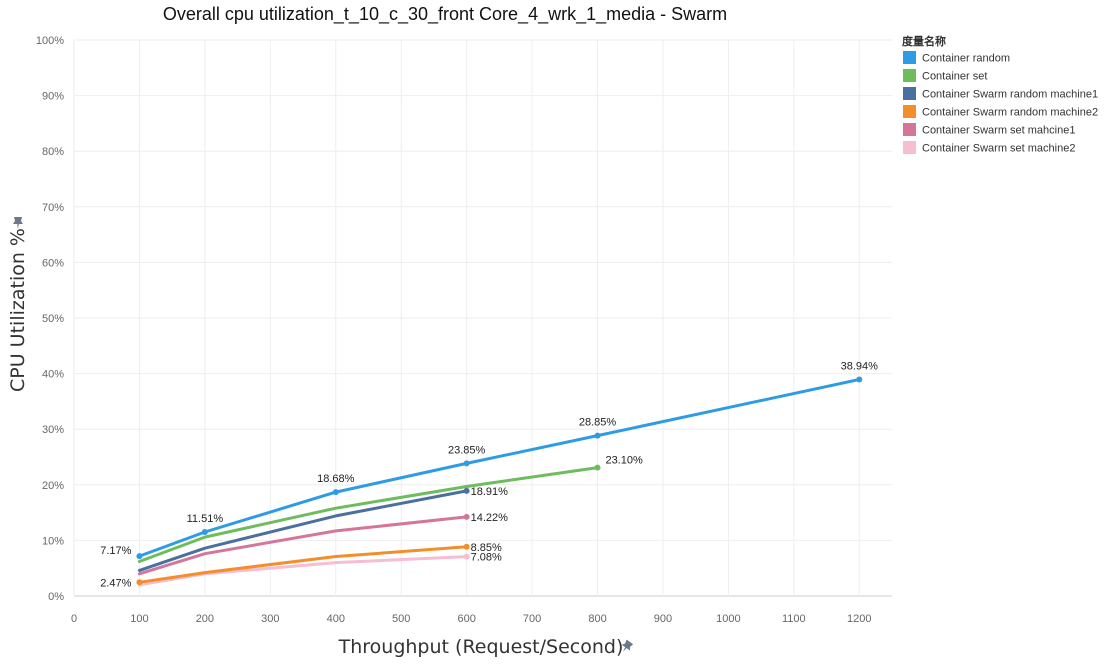 Image resolution: width=1108 pixels, height=669 pixels. What do you see at coordinates (53, 486) in the screenshot?
I see `y-tick-label: 20%` at bounding box center [53, 486].